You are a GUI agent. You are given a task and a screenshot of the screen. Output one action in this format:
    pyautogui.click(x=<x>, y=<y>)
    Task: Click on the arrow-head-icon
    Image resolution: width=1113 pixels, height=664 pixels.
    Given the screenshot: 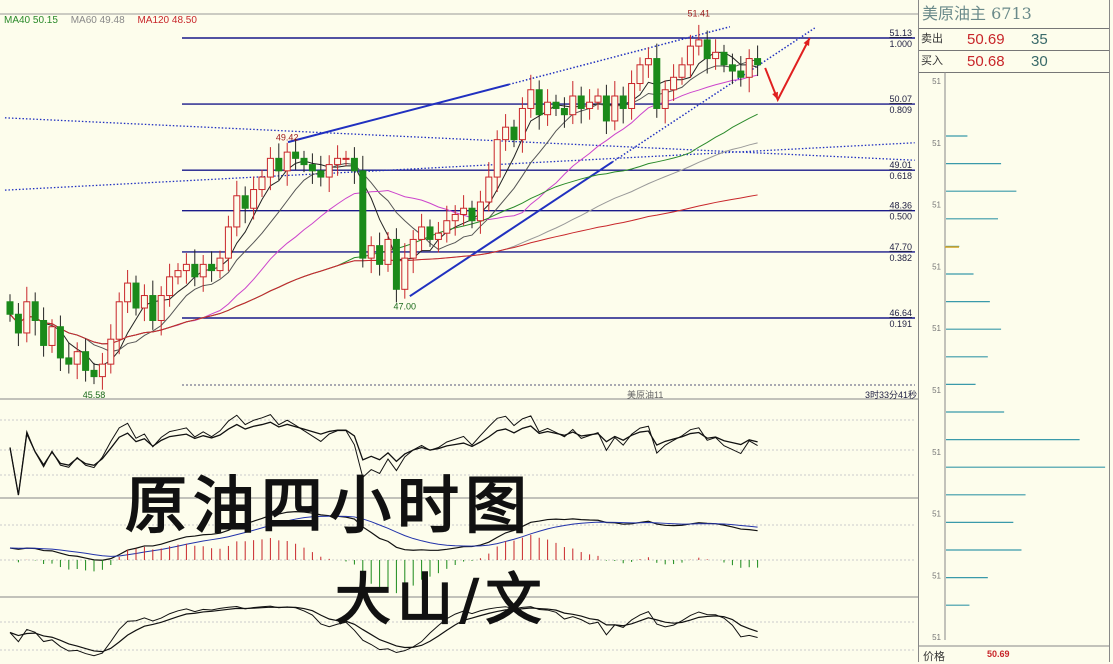 What is the action you would take?
    pyautogui.click(x=806, y=42)
    